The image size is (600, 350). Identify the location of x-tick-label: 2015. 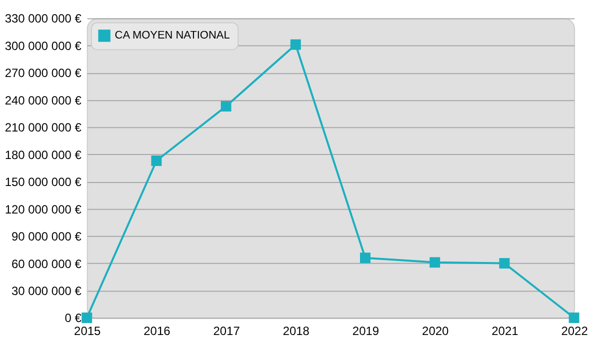
(88, 331).